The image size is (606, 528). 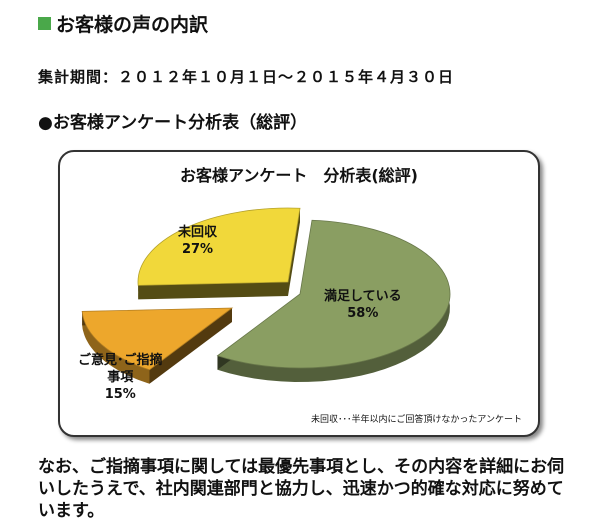 What do you see at coordinates (299, 175) in the screenshot?
I see `chart-title: お客様アンケート 分析表(総評)` at bounding box center [299, 175].